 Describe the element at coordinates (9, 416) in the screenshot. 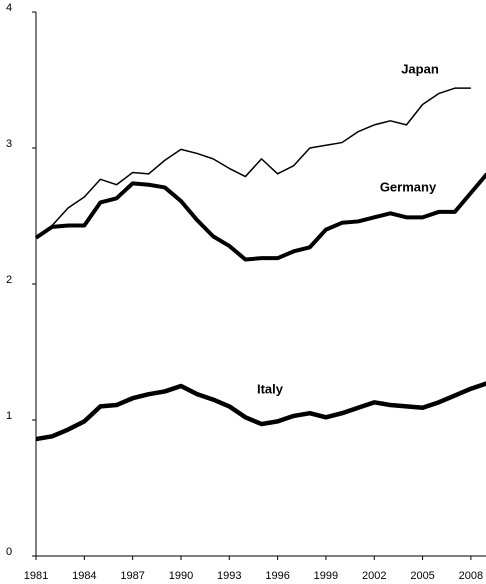

I see `y-tick-label: 1` at that location.